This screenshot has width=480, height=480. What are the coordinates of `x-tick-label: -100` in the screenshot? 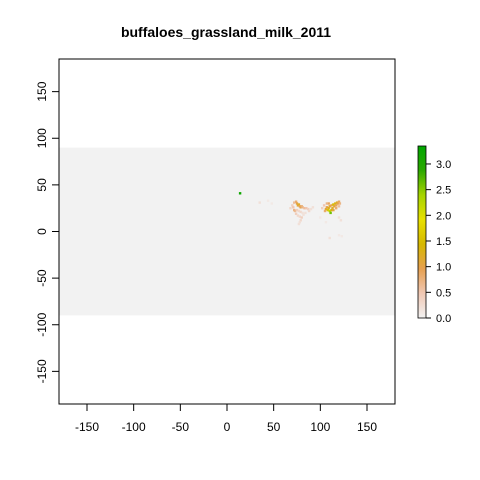 It's located at (134, 427).